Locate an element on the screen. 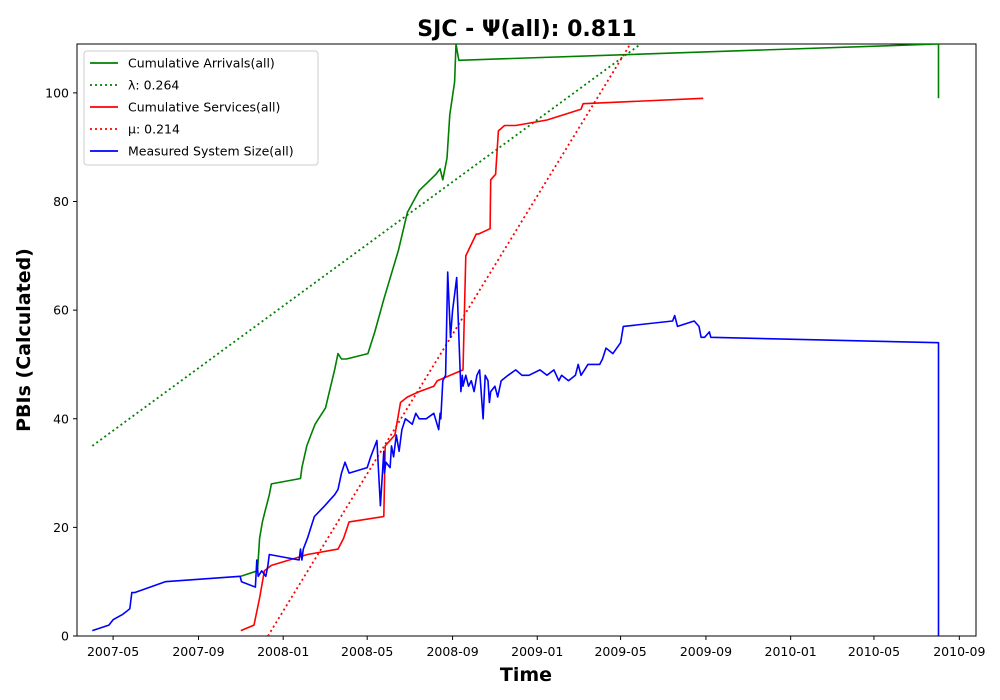 The height and width of the screenshot is (700, 1000). x-tick-label: 2010-09 is located at coordinates (959, 651).